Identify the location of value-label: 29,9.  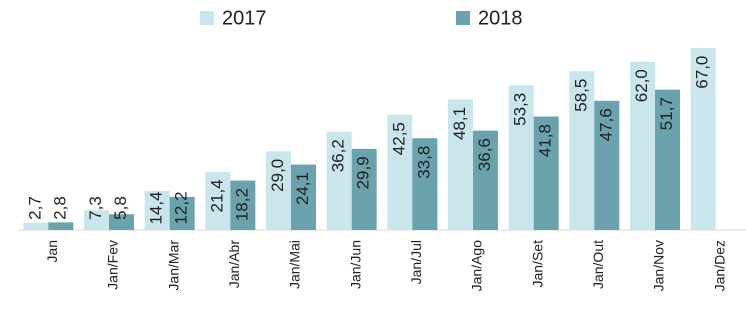
(363, 172).